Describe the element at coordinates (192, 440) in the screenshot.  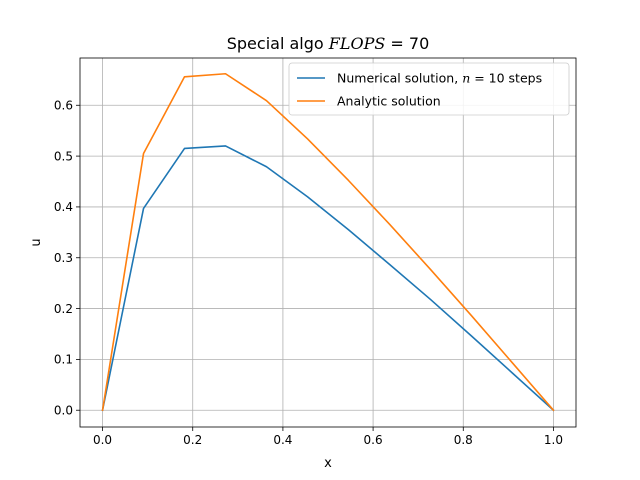
I see `x-tick-label: 0.2` at that location.